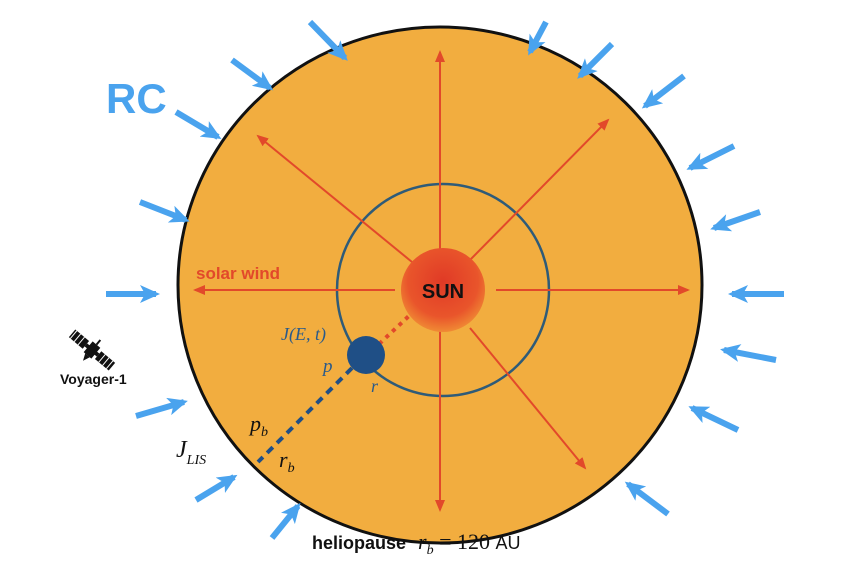 The height and width of the screenshot is (578, 854). I want to click on wind-arrow-se, so click(528, 398).